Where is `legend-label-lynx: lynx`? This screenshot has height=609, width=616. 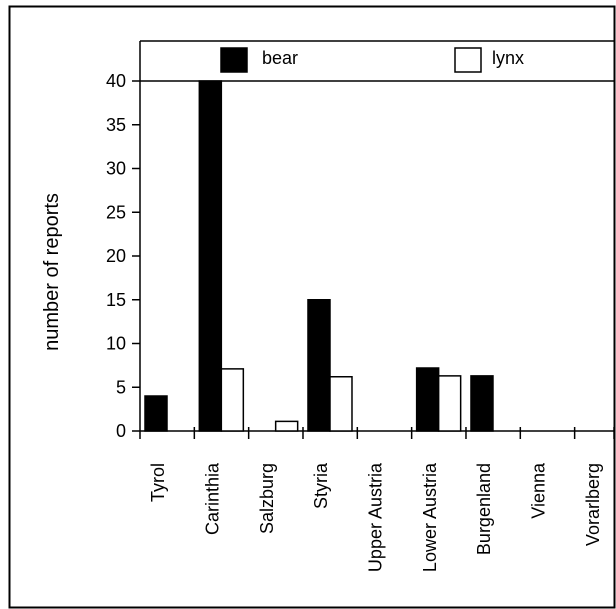
legend-label-lynx: lynx is located at coordinates (508, 58).